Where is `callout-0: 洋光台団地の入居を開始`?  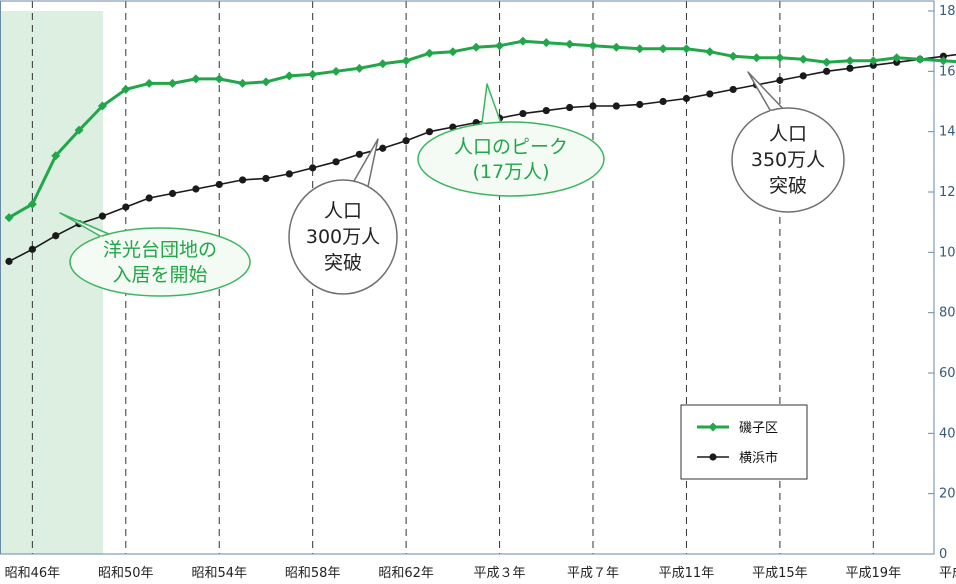
callout-0: 洋光台団地の入居を開始 is located at coordinates (155, 254).